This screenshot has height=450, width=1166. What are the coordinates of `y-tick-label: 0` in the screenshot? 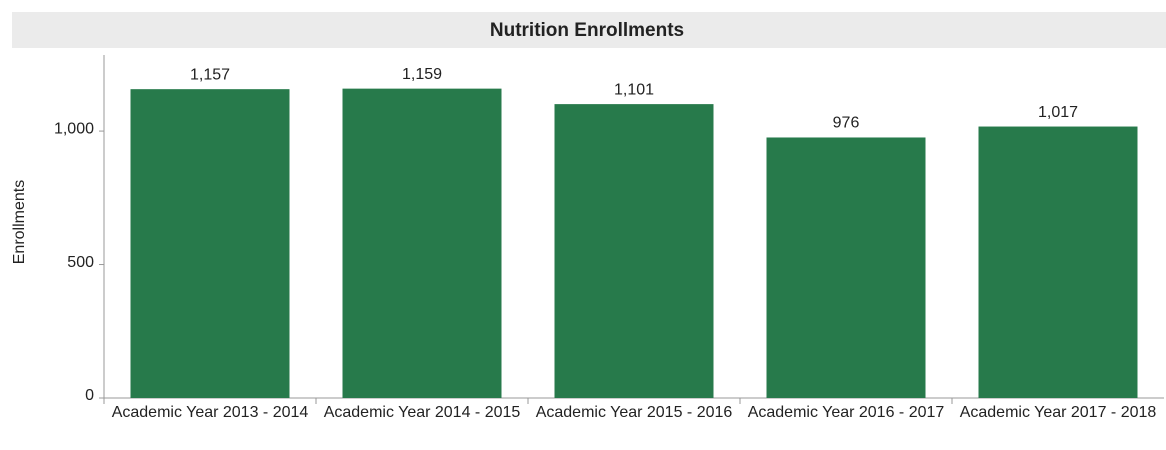 It's located at (89, 395).